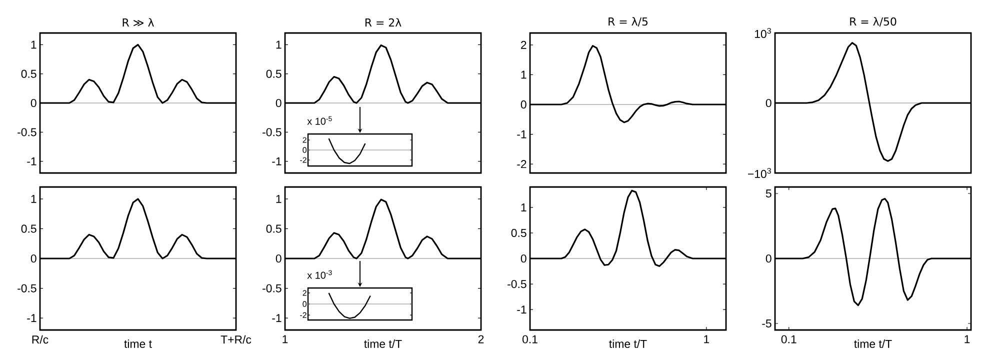 This screenshot has height=362, width=981. What do you see at coordinates (383, 22) in the screenshot?
I see `chart-title: R = 2λ` at bounding box center [383, 22].